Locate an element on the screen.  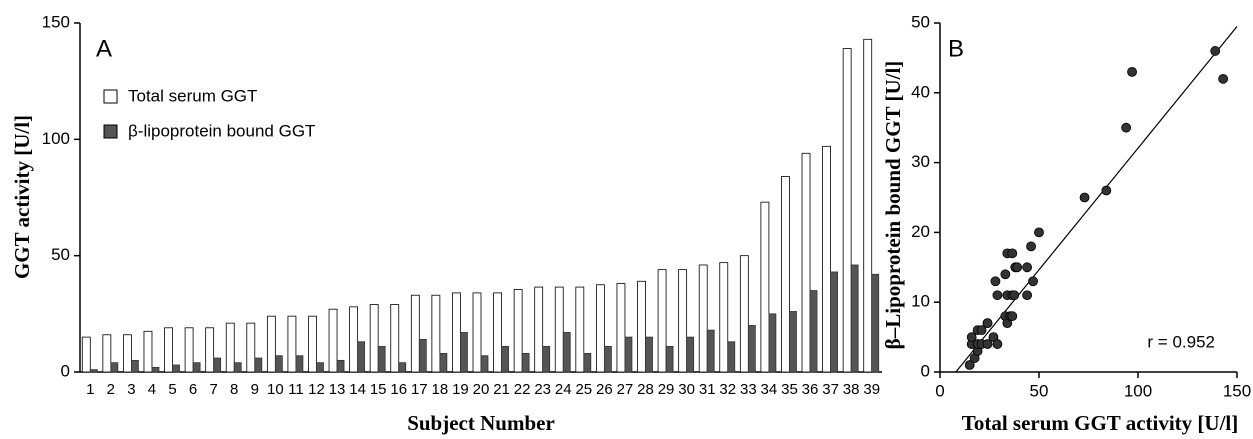
x-tick-label: 26 is located at coordinates (604, 389).